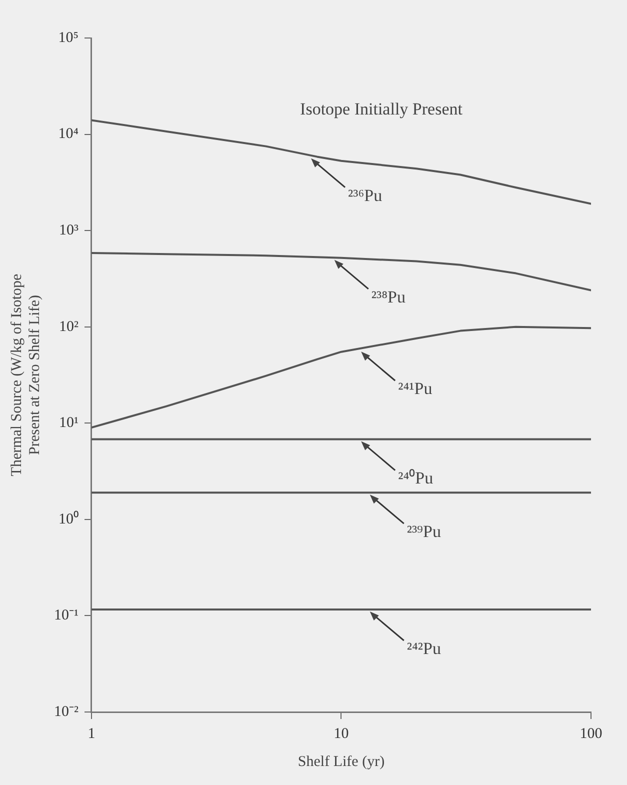 The height and width of the screenshot is (785, 627). What do you see at coordinates (68, 230) in the screenshot?
I see `y-tick-label: 10³` at bounding box center [68, 230].